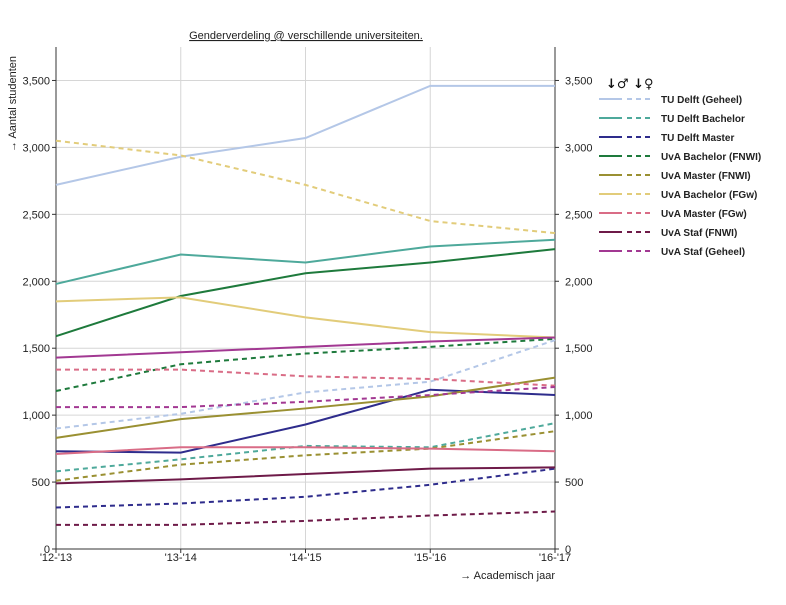 The height and width of the screenshot is (605, 786). I want to click on legend-label: TU Delft (Geheel), so click(701, 100).